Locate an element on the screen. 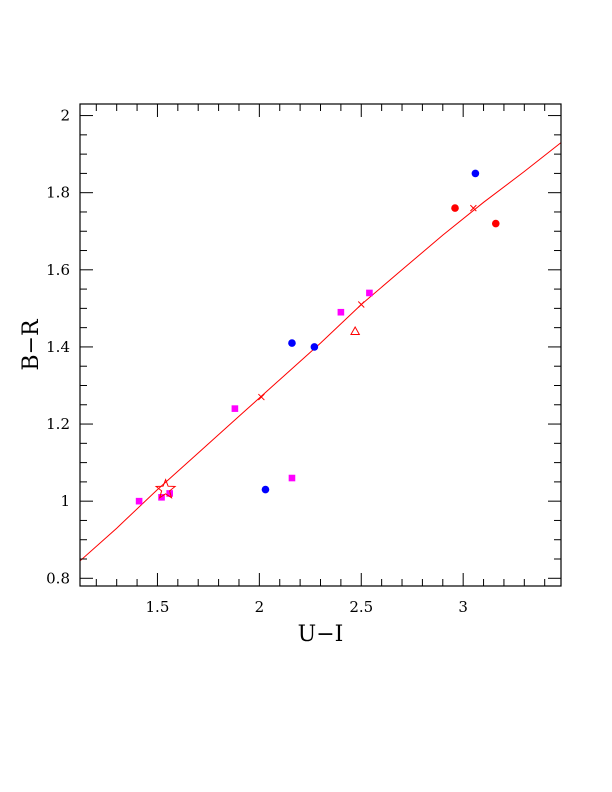 This screenshot has height=792, width=612. y-tick-label: 2 is located at coordinates (65, 116).